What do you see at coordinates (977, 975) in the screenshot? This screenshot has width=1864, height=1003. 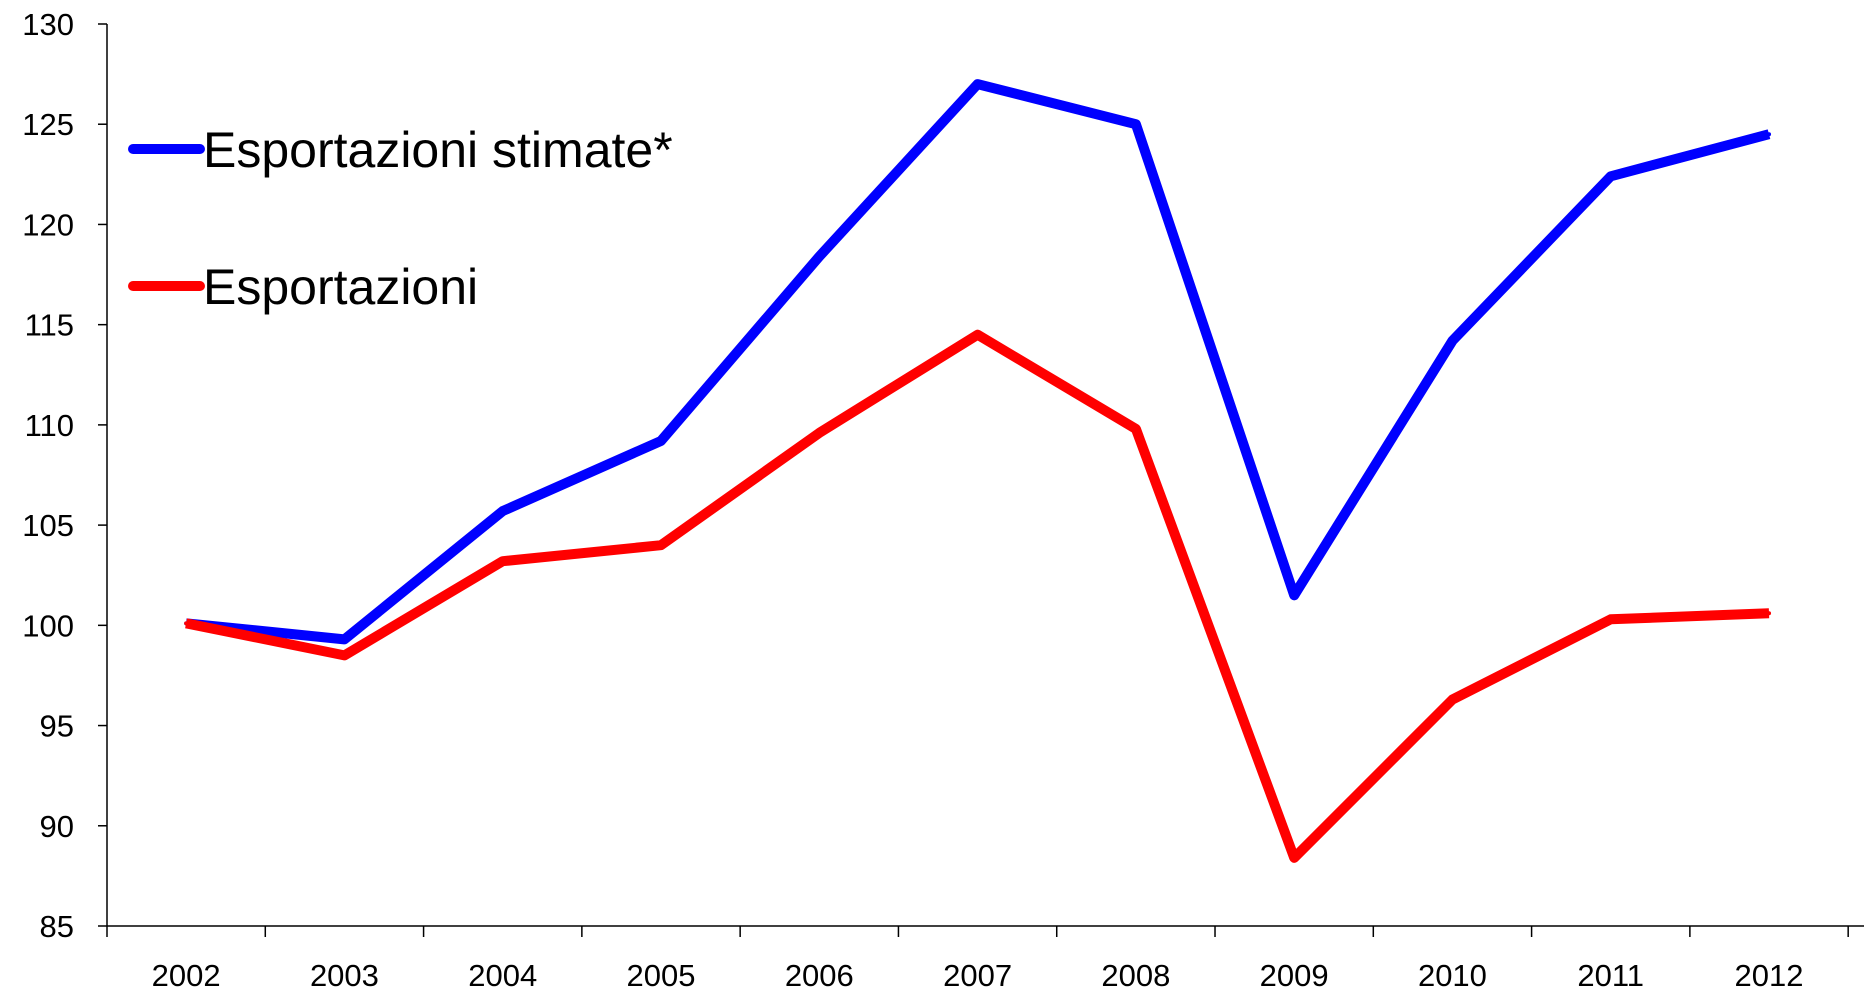 I see `x-tick-label: 2007` at bounding box center [977, 975].